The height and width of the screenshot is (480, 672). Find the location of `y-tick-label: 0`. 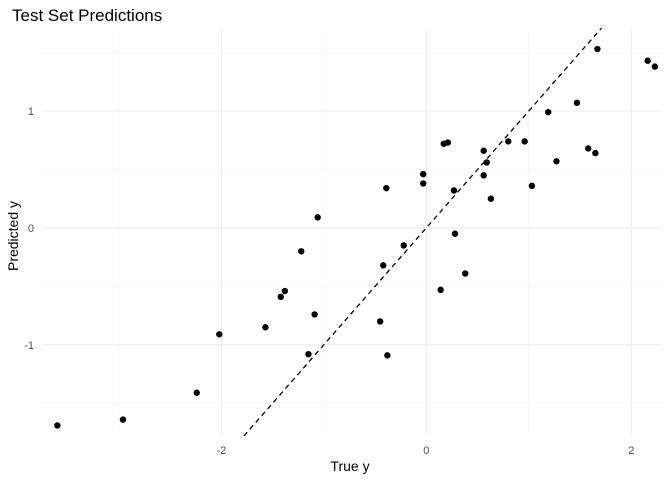

y-tick-label: 0 is located at coordinates (31, 229).